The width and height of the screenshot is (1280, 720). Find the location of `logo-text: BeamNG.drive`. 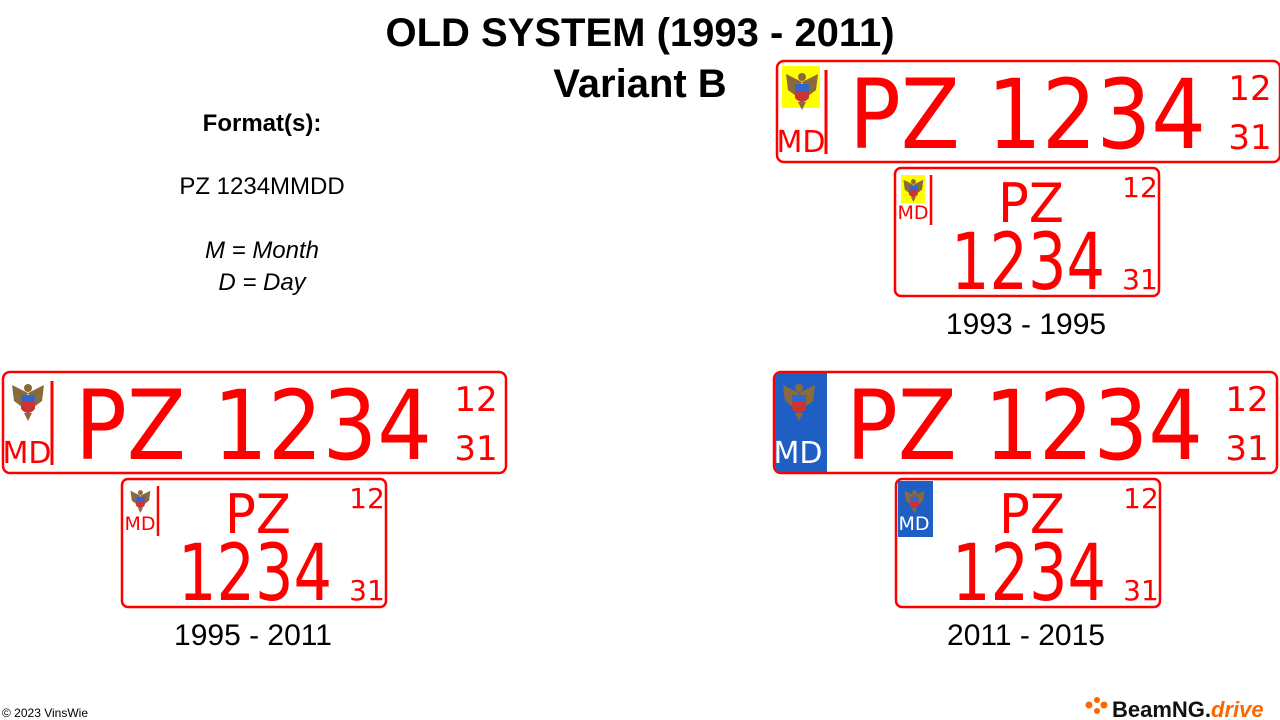

logo-text: BeamNG.drive is located at coordinates (1188, 708).